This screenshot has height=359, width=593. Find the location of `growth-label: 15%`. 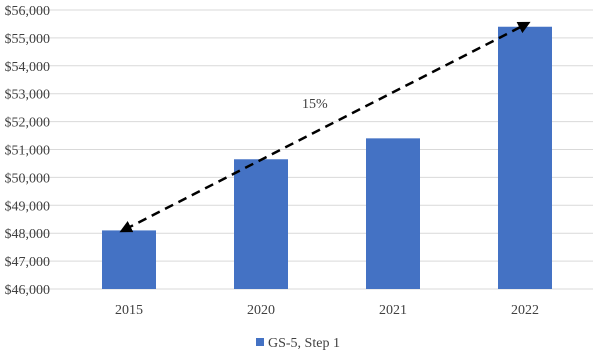

growth-label: 15% is located at coordinates (315, 104).